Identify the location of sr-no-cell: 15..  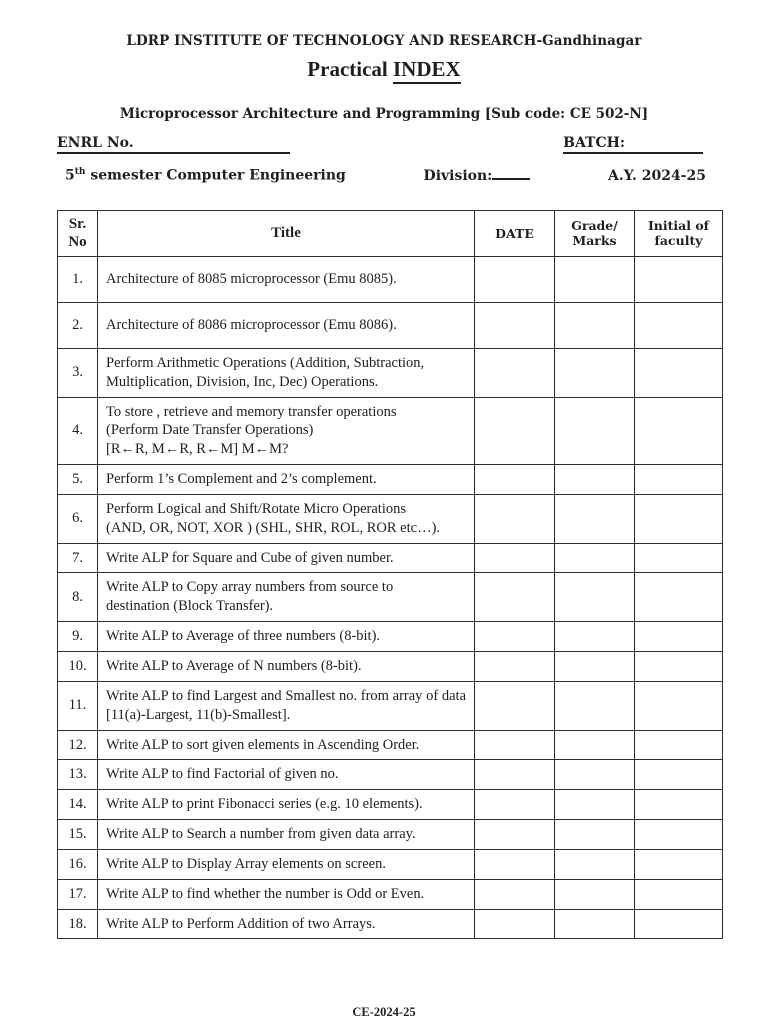
(77, 834).